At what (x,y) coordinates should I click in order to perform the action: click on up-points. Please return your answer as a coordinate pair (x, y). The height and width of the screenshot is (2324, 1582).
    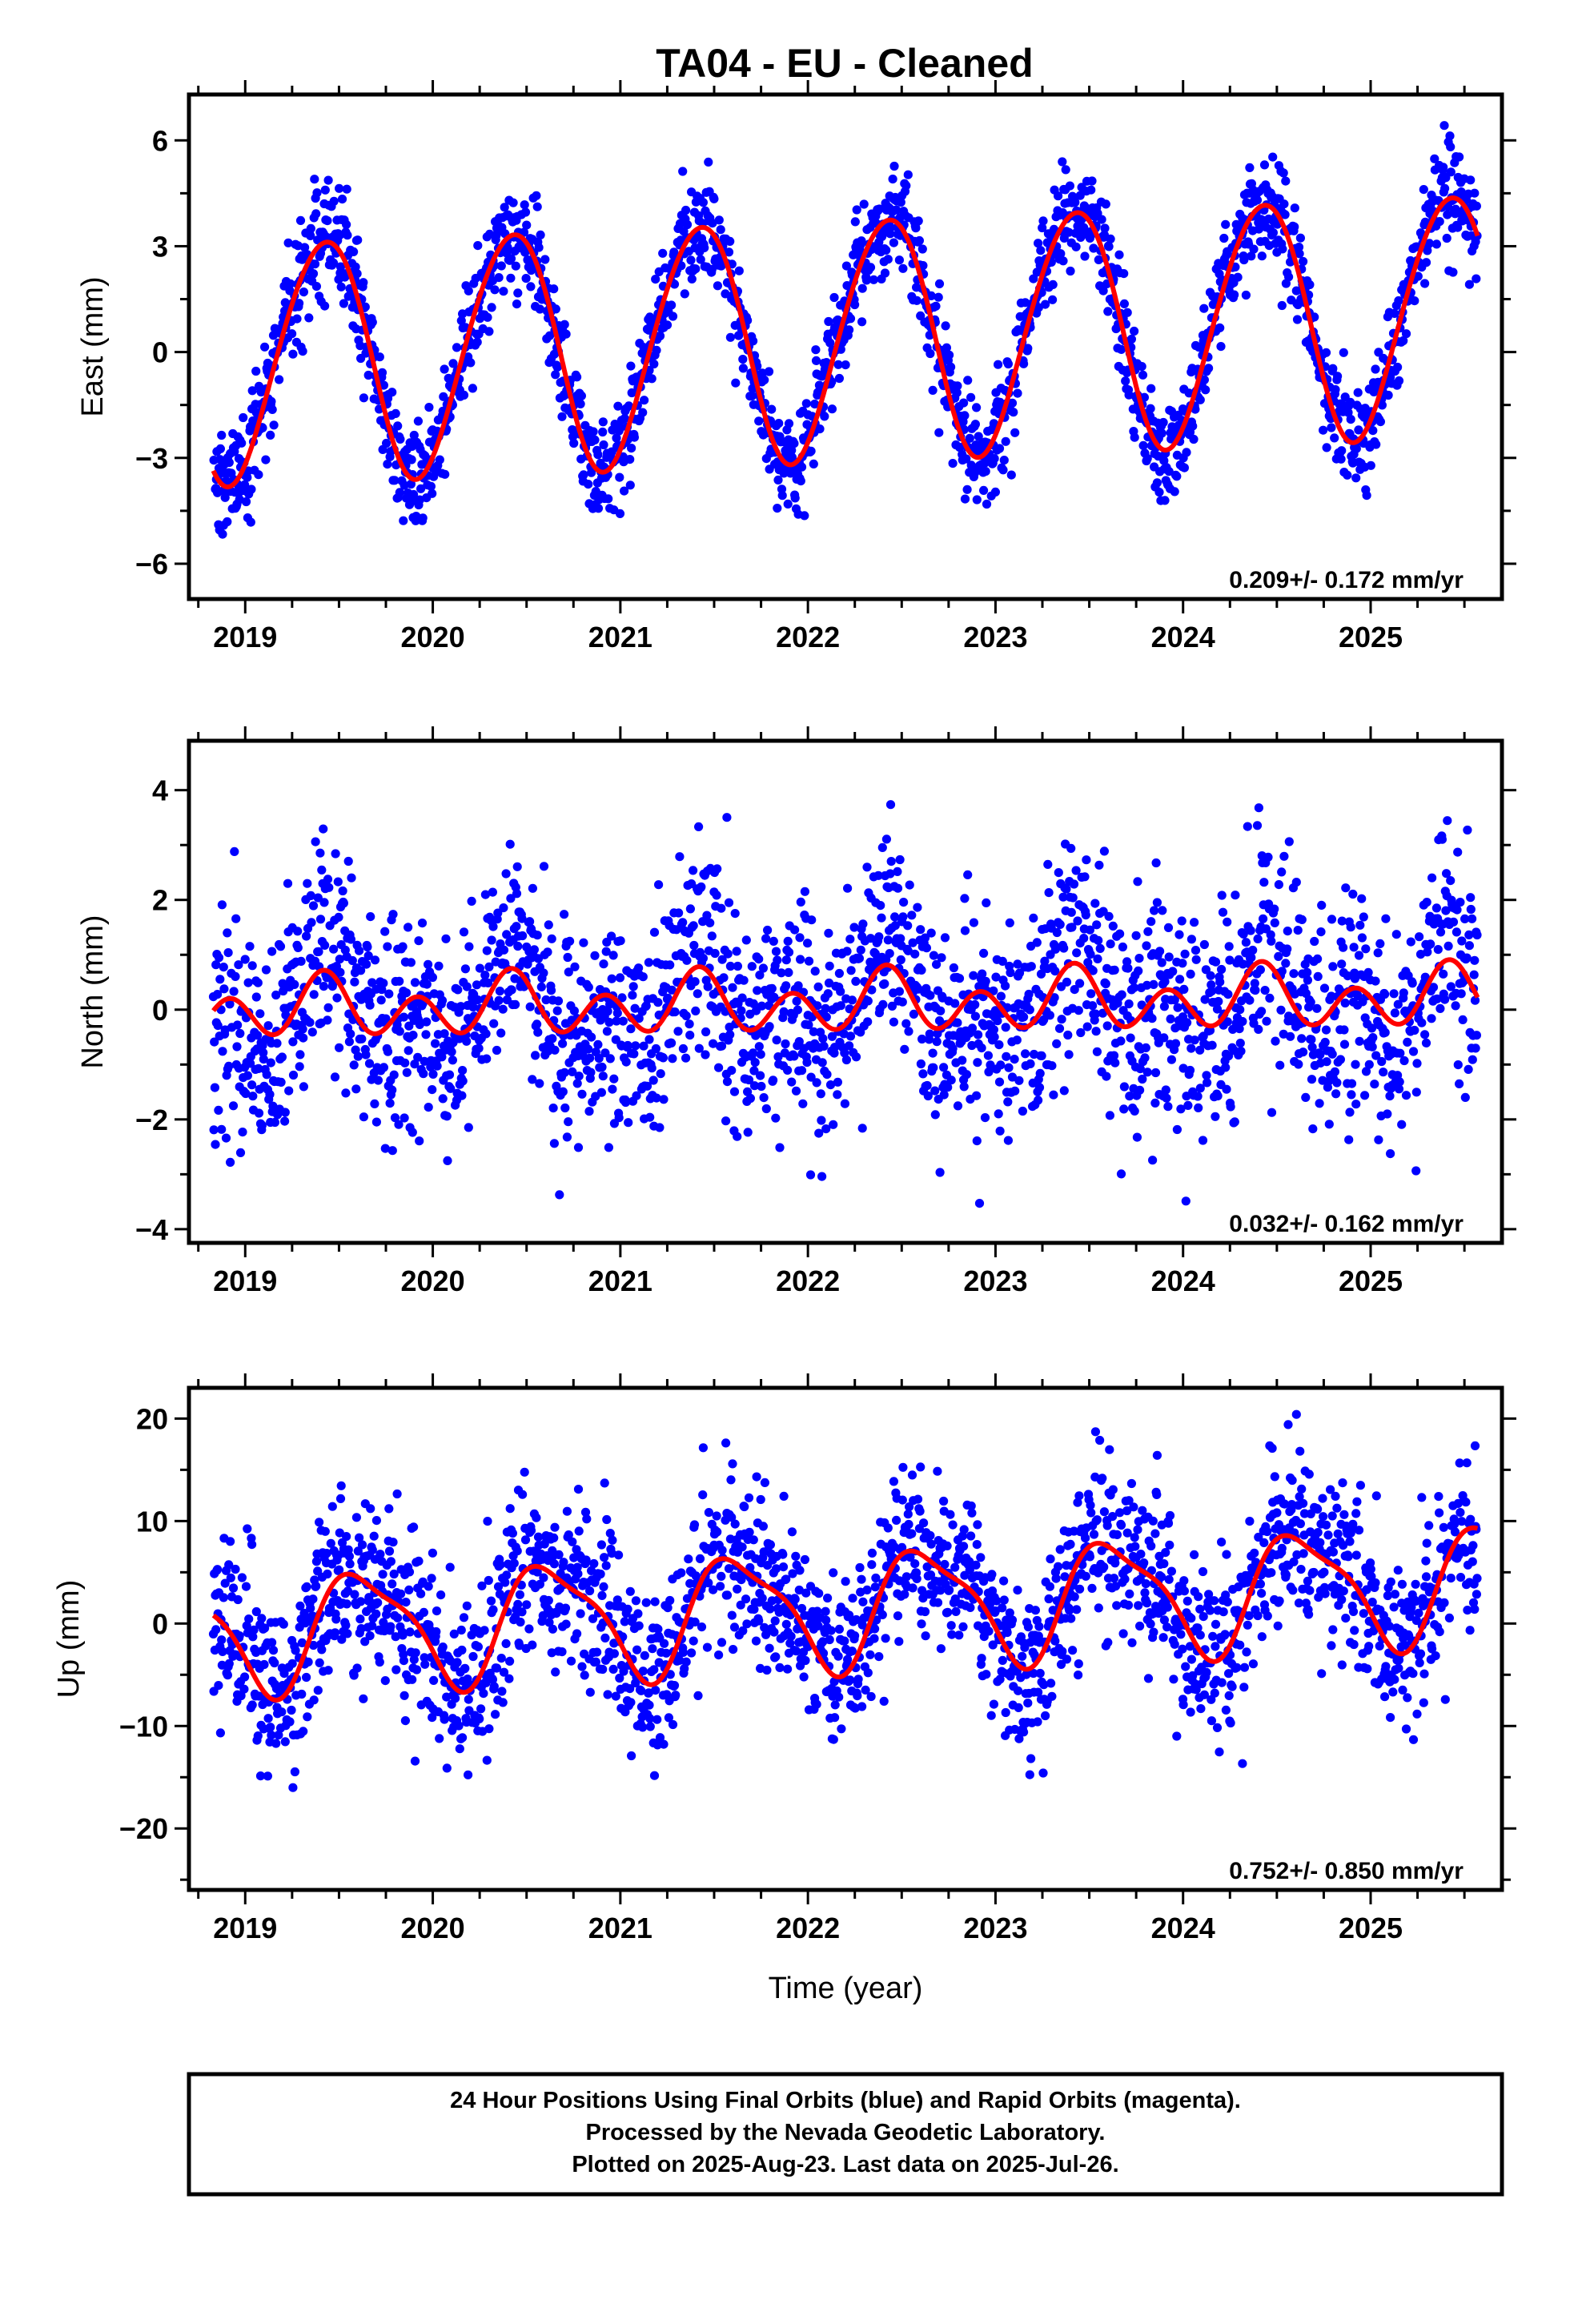
    Looking at the image, I should click on (845, 1600).